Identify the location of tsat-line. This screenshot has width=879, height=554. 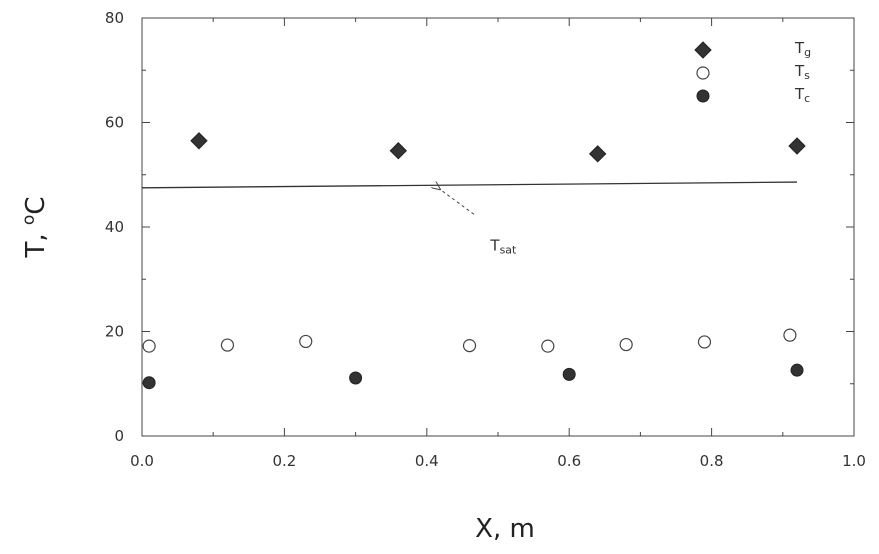
(469, 185).